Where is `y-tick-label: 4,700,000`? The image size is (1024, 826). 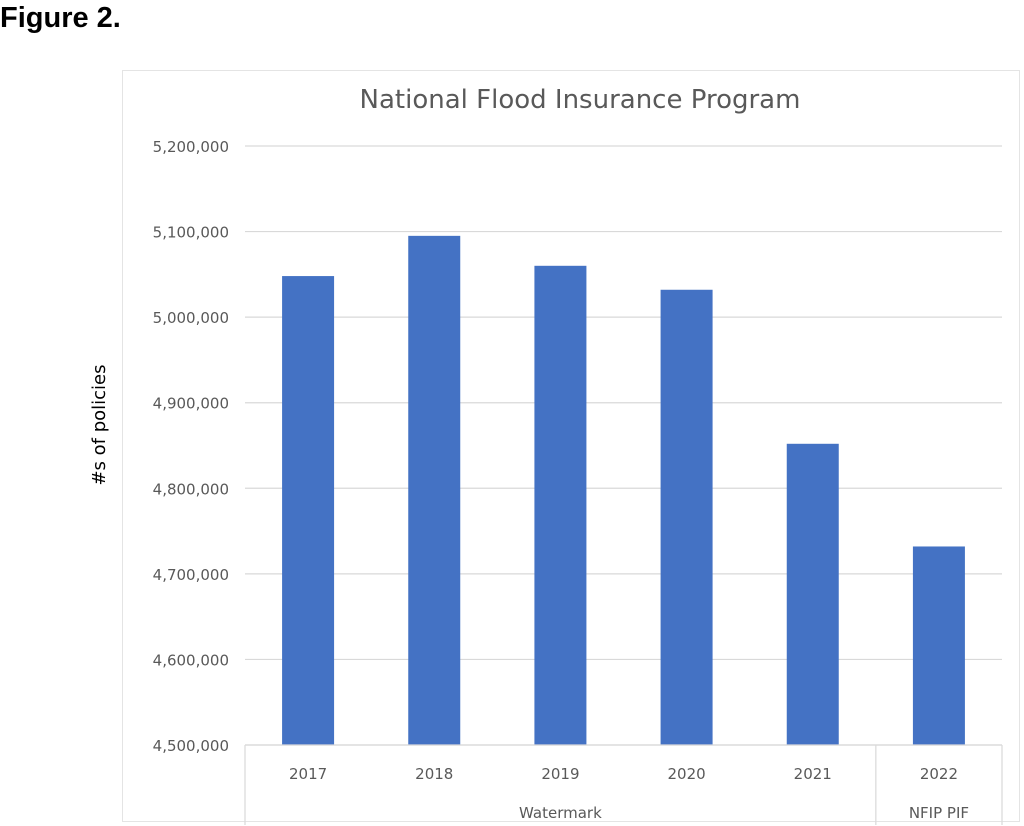
y-tick-label: 4,700,000 is located at coordinates (191, 575).